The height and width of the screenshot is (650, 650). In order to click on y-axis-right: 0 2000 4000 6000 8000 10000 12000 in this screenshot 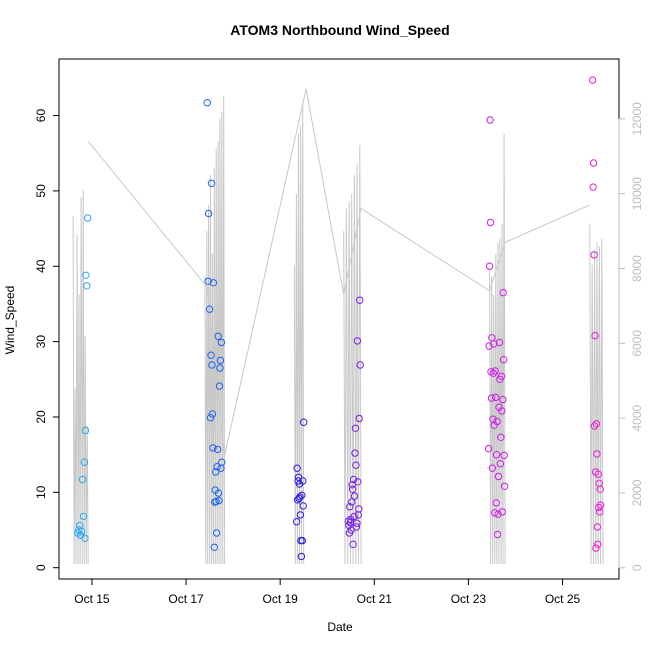, I will do `click(631, 336)`.